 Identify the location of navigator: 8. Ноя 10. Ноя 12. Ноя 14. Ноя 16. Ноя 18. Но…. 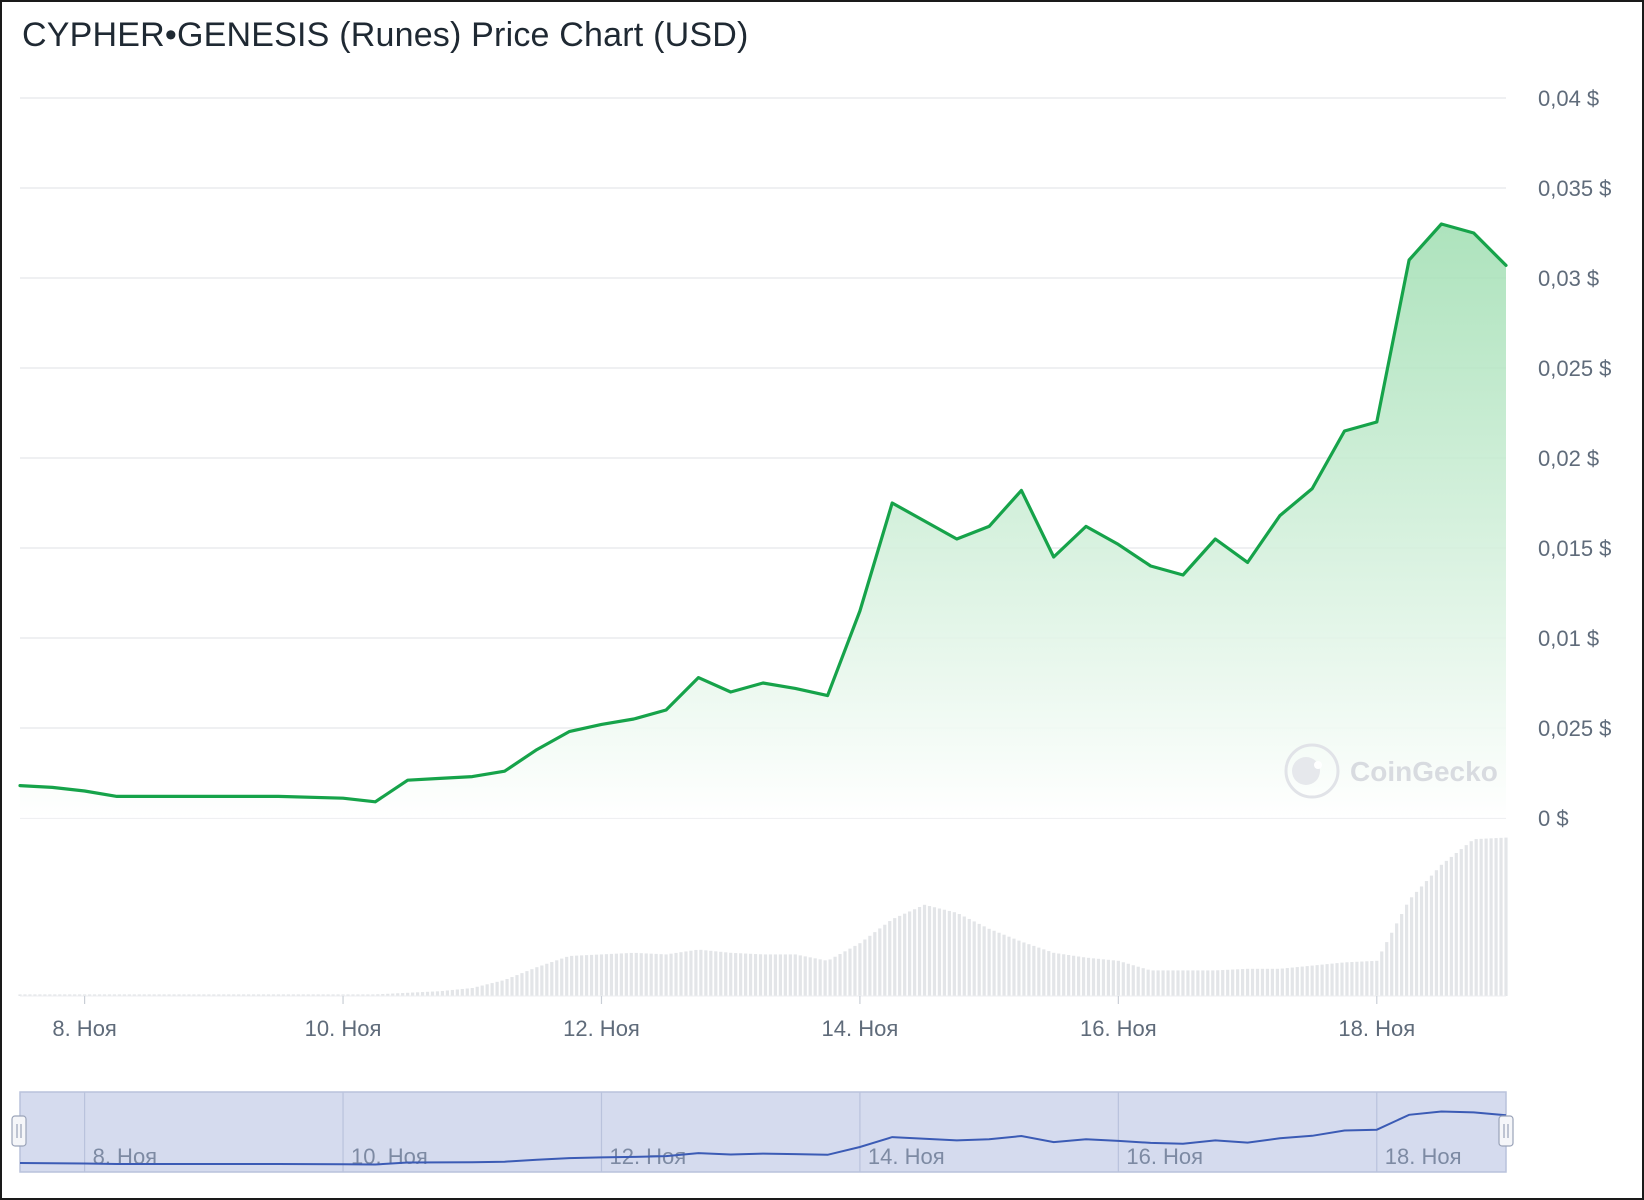
(762, 1132).